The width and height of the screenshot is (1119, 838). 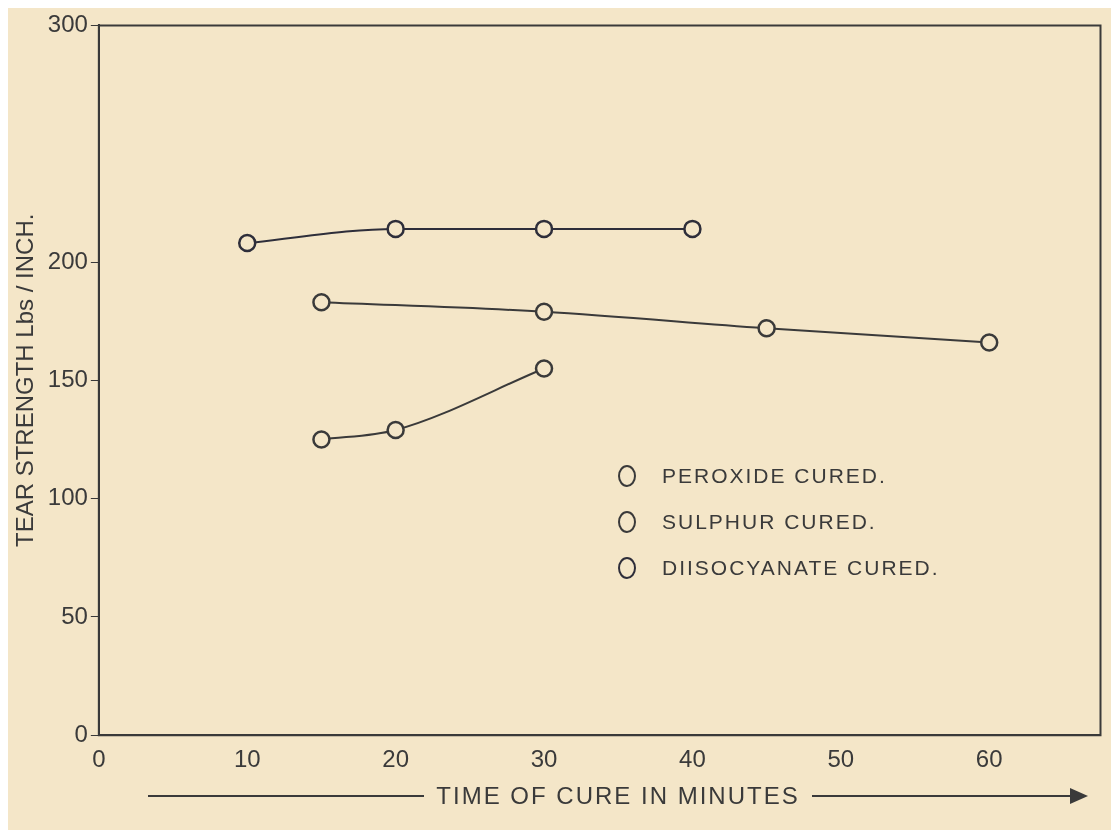 What do you see at coordinates (774, 476) in the screenshot?
I see `legend-label: PEROXIDE CURED.` at bounding box center [774, 476].